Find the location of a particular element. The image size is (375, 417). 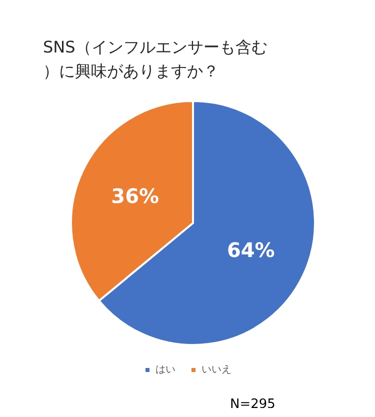

chart-title: SNS（インフルエンサーも含む）に興味がありますか？ is located at coordinates (155, 59).